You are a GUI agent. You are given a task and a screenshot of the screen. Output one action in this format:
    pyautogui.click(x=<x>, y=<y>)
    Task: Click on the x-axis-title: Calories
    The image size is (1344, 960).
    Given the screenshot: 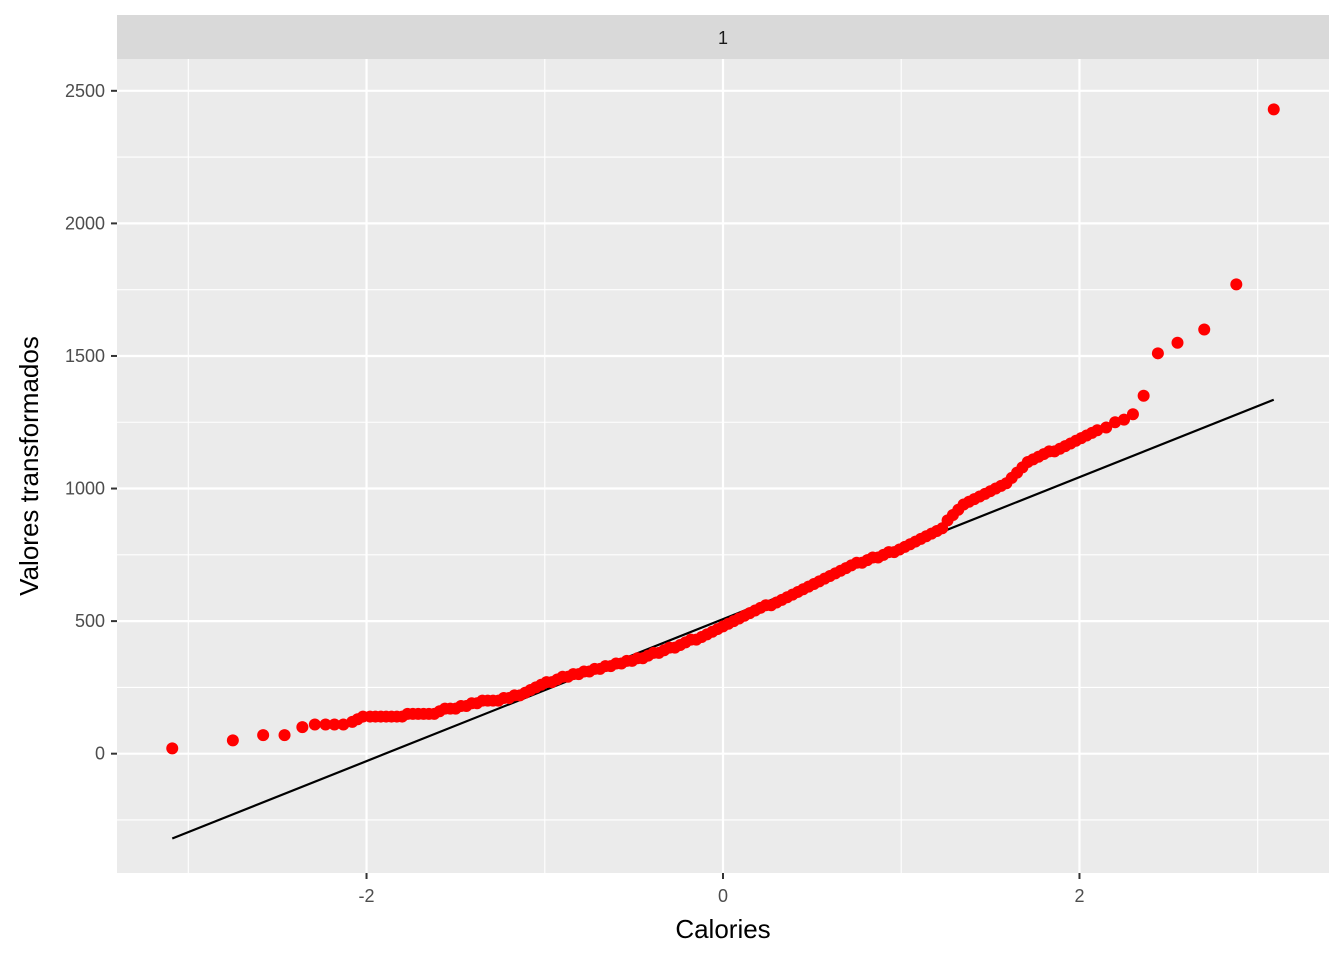 What is the action you would take?
    pyautogui.click(x=722, y=929)
    